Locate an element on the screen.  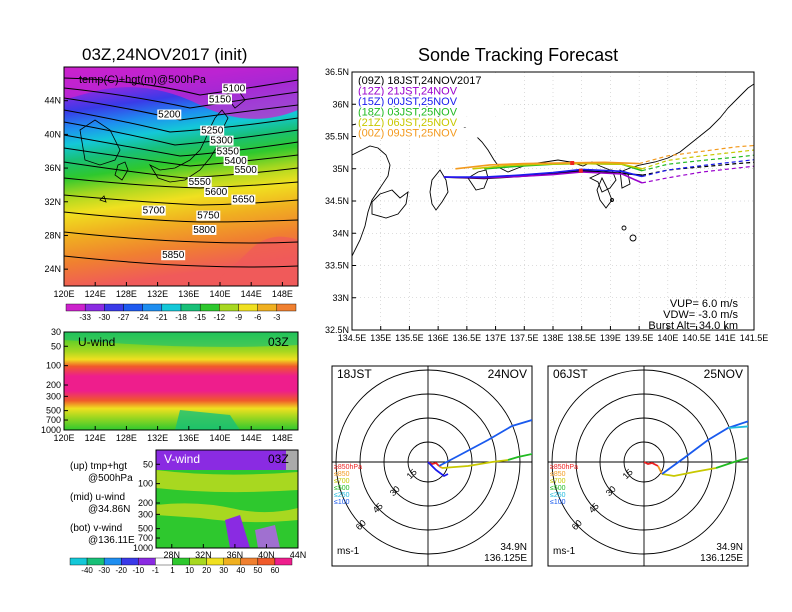
temp-ytick-label: 40N is located at coordinates (52, 134).